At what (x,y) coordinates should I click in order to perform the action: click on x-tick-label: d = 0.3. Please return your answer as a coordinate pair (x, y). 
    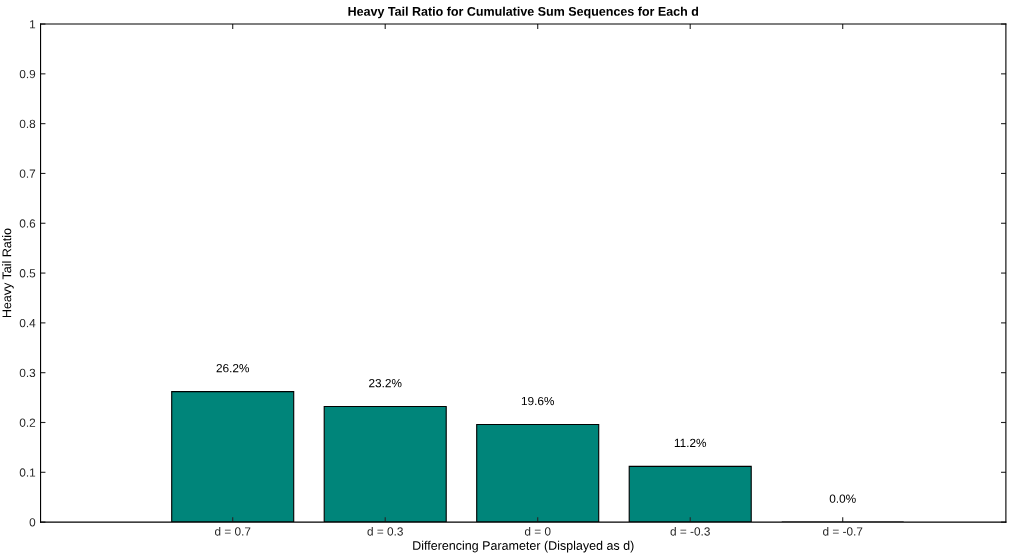
    Looking at the image, I should click on (385, 531).